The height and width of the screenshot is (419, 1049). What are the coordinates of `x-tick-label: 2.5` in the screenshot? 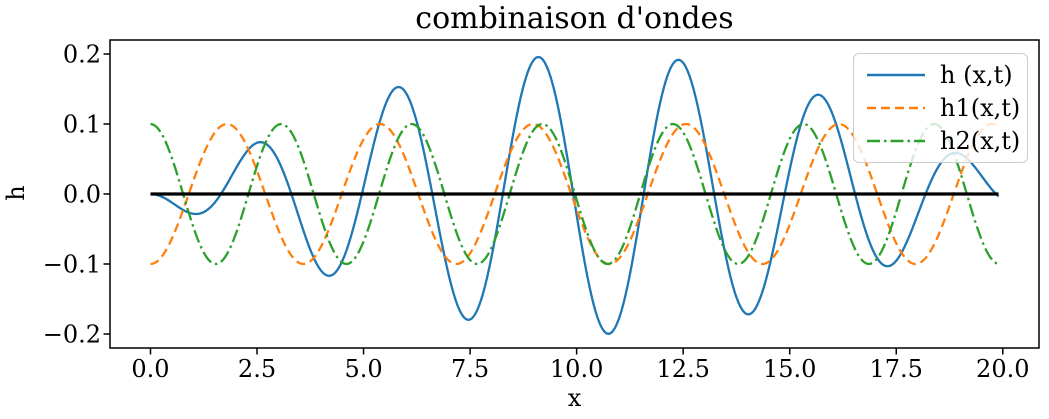 It's located at (257, 369).